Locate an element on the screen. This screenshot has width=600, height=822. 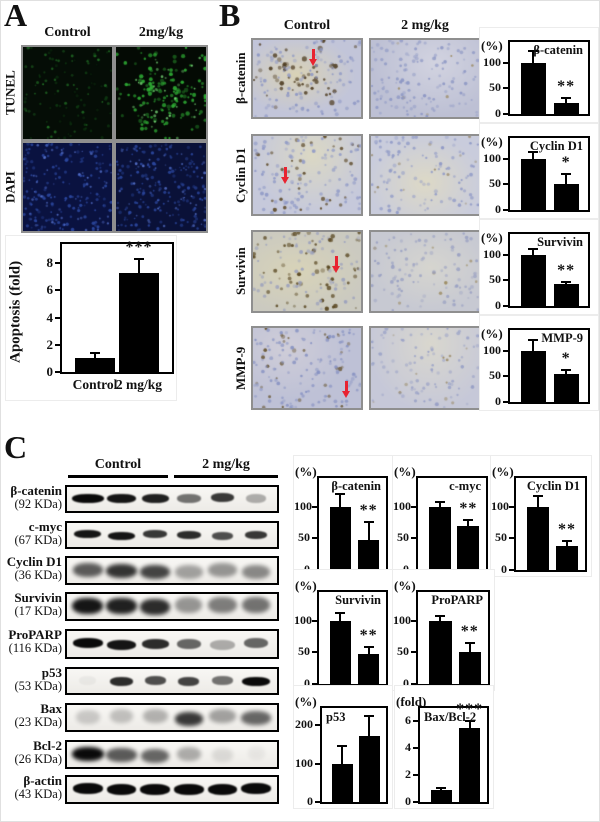
blot-label-5: p53 (53 KDa) is located at coordinates (31, 679).